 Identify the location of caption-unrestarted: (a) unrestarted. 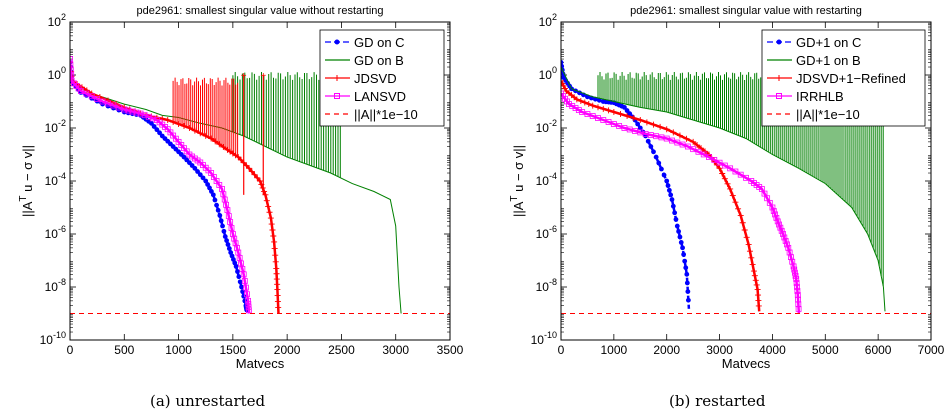
(208, 401).